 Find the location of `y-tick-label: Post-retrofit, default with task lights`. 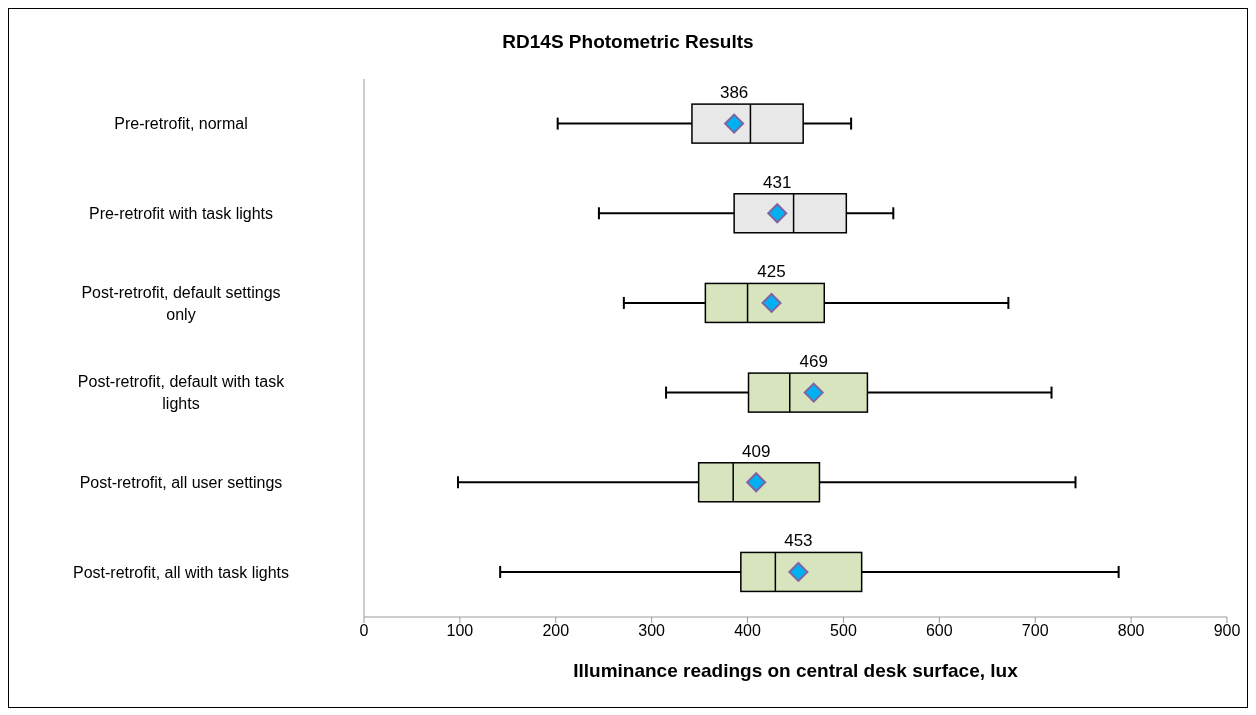

y-tick-label: Post-retrofit, default with task lights is located at coordinates (181, 393).